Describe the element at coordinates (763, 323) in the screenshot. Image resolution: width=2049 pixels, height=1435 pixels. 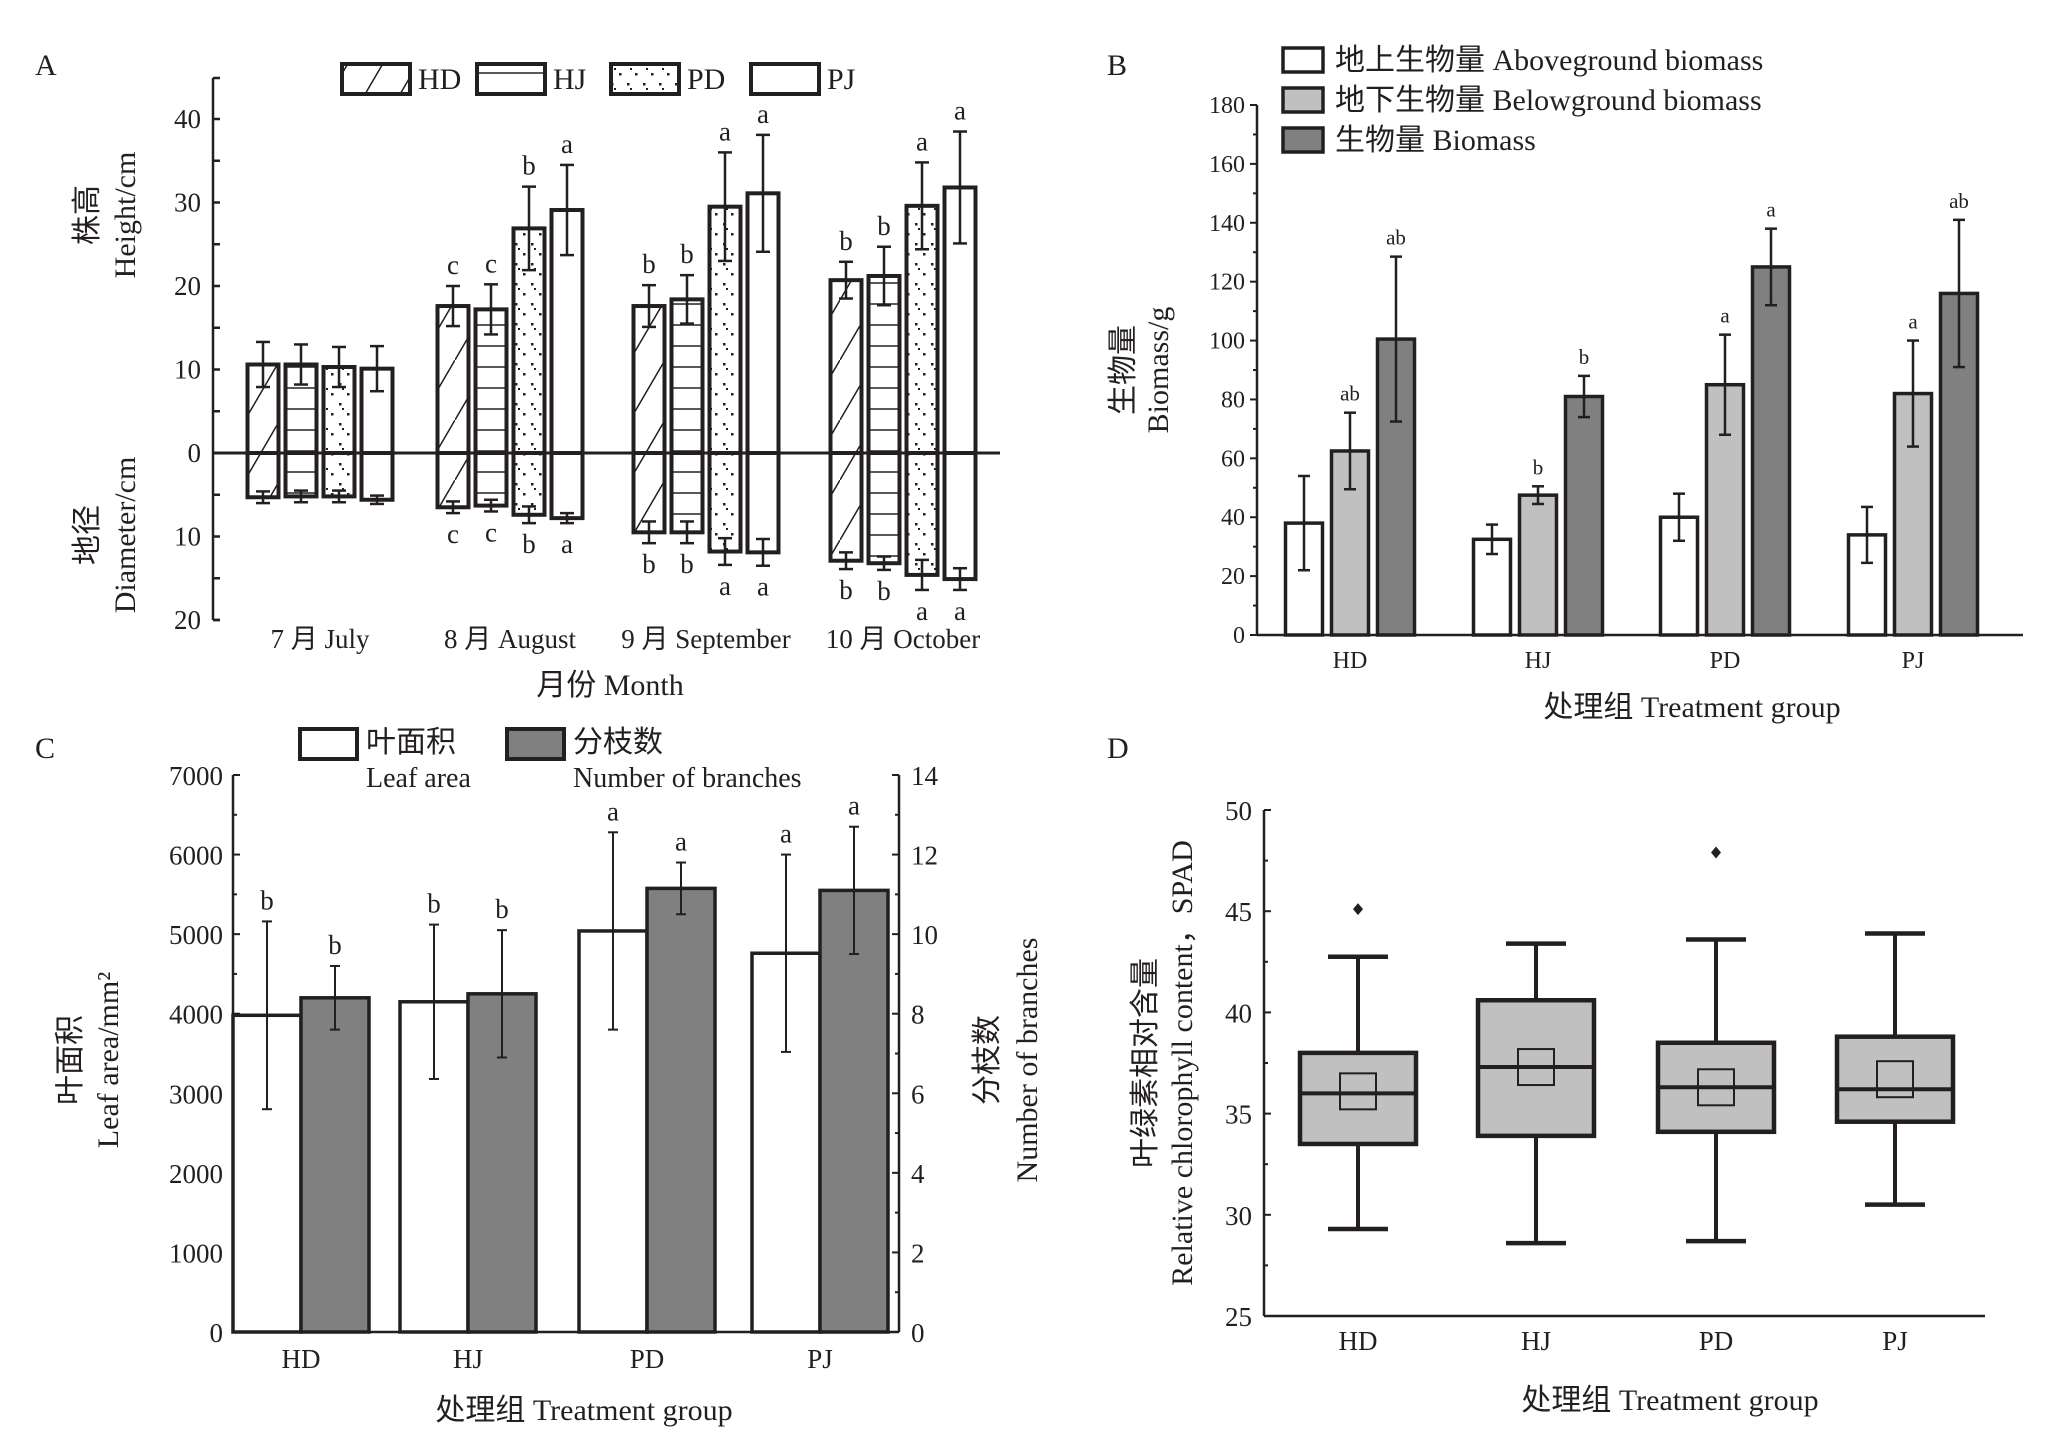
I see `a-bar-height-PJ` at that location.